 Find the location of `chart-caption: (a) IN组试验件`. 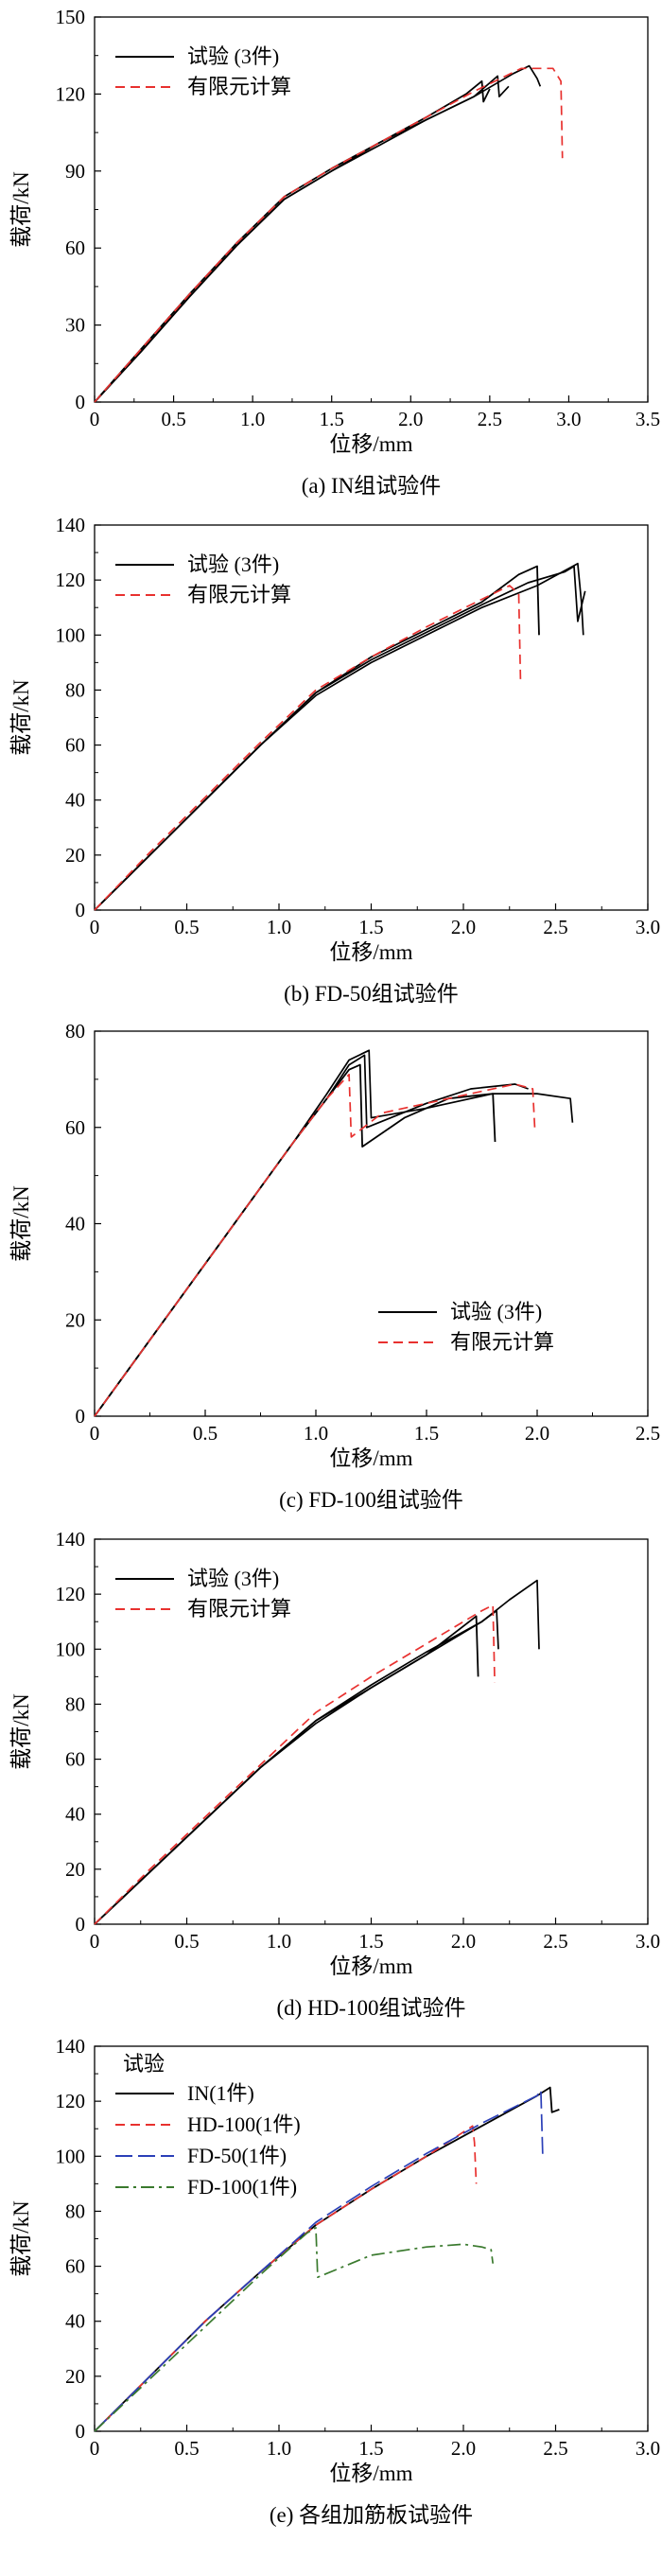

chart-caption: (a) IN组试验件 is located at coordinates (372, 486).